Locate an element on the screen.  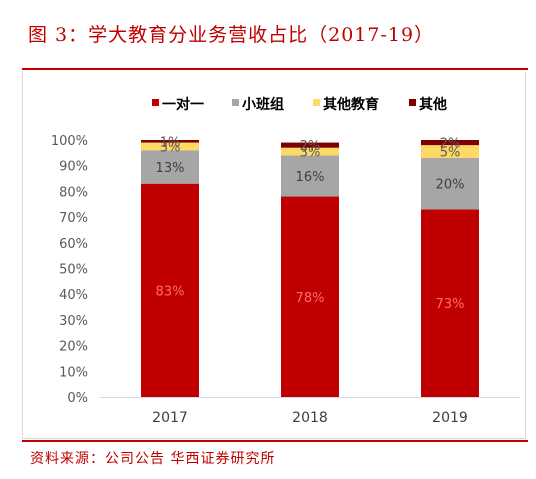
data-label: 83% is located at coordinates (170, 291).